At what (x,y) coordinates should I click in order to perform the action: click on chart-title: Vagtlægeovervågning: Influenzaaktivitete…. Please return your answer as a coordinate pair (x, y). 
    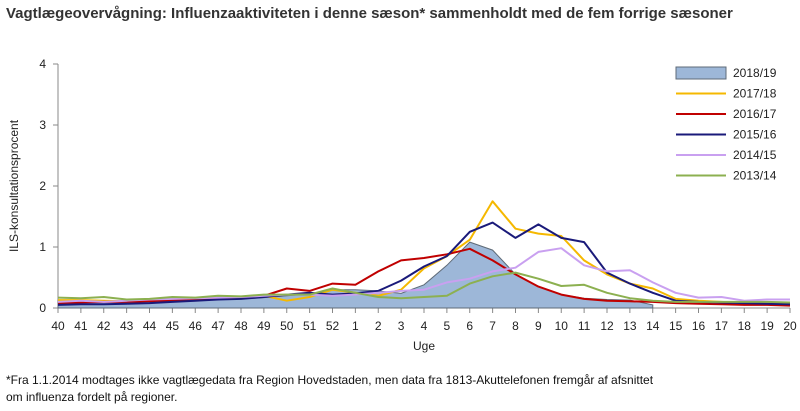
    Looking at the image, I should click on (369, 13).